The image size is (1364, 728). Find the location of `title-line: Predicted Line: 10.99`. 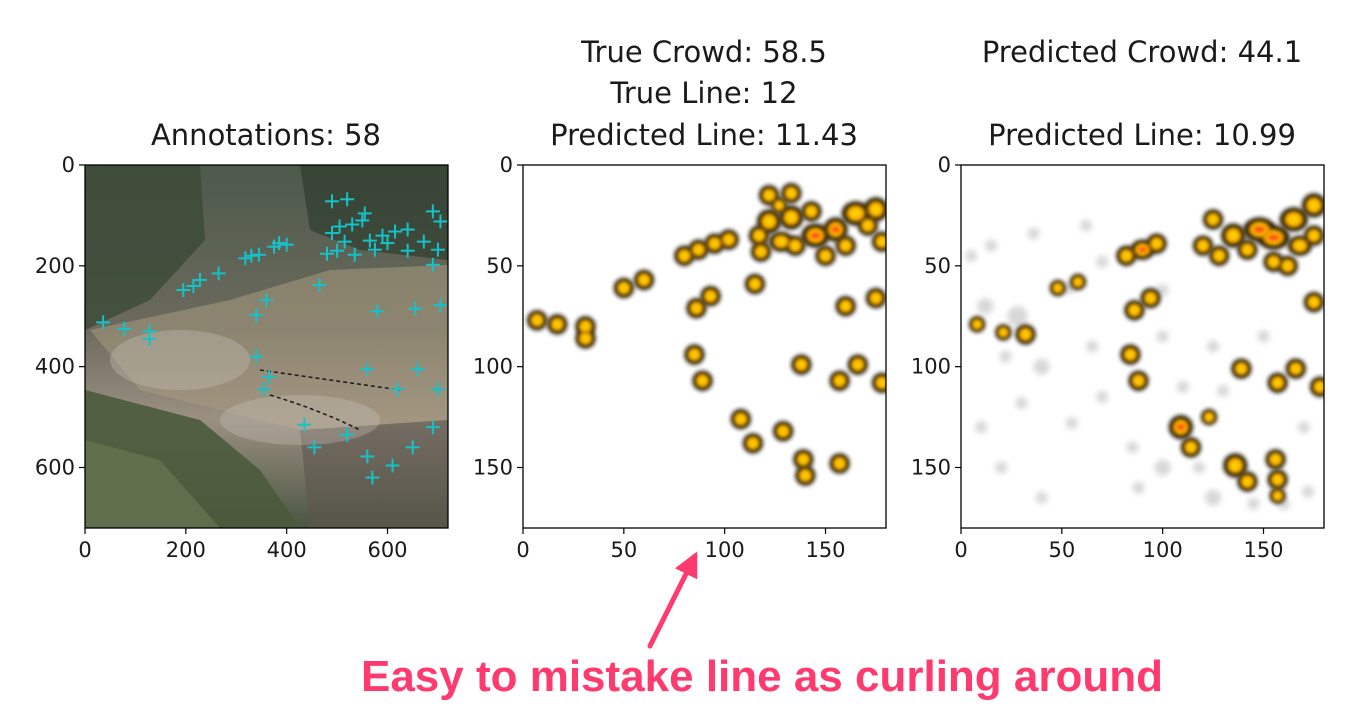

title-line: Predicted Line: 10.99 is located at coordinates (1142, 135).